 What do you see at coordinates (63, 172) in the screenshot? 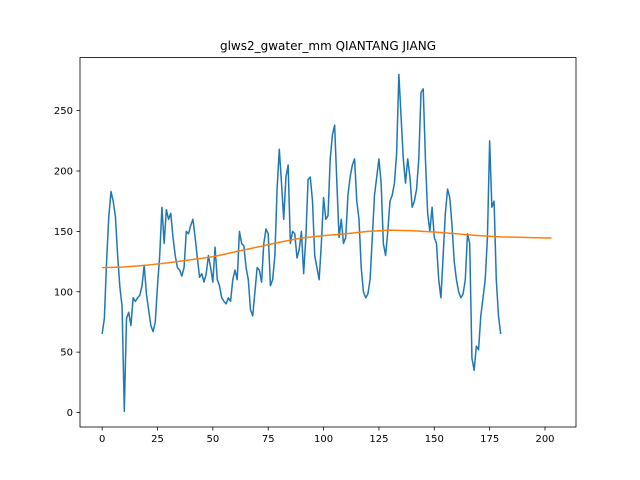
I see `y-tick-label: 200` at bounding box center [63, 172].